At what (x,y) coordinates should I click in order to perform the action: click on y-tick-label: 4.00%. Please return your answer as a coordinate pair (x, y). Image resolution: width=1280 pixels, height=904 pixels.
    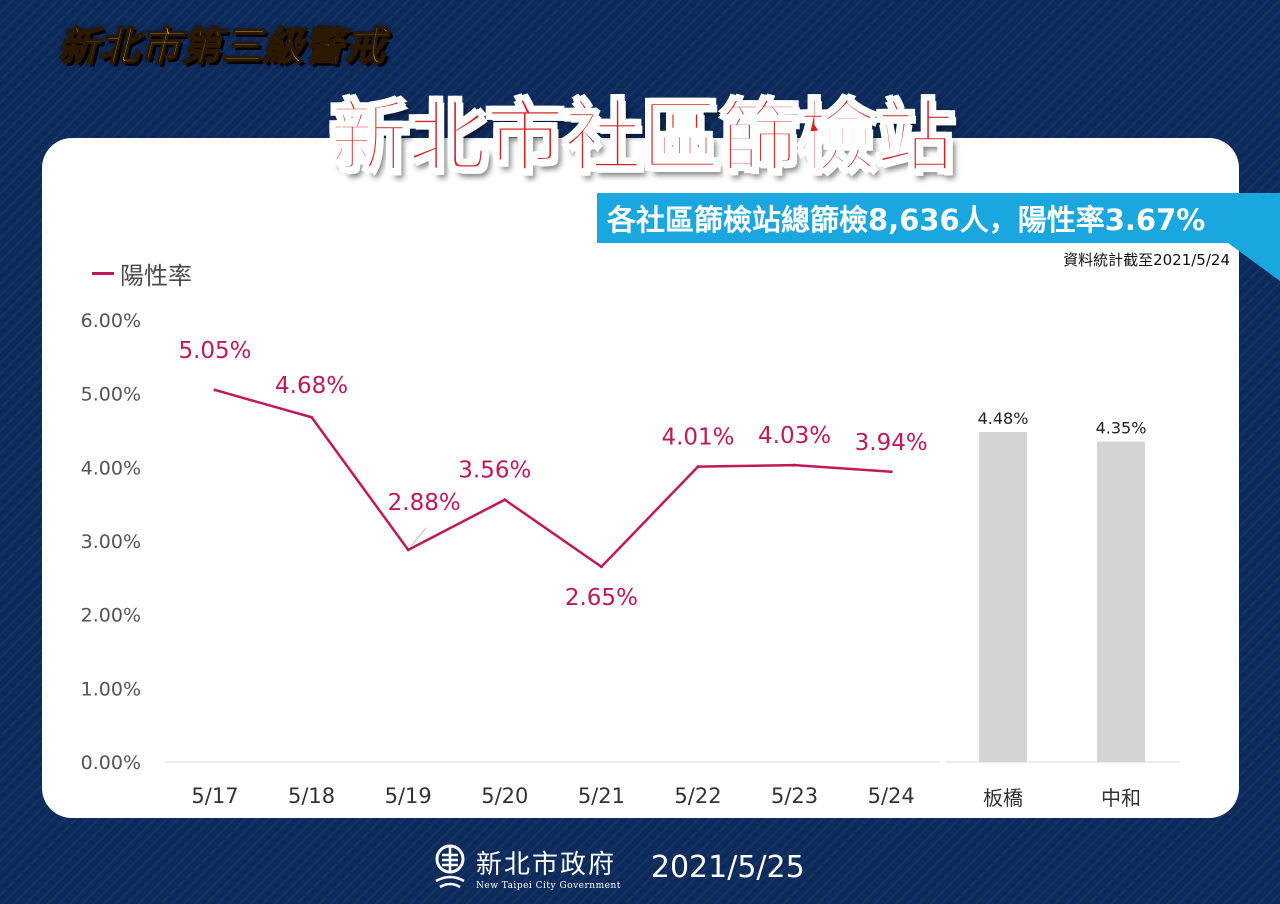
    Looking at the image, I should click on (111, 468).